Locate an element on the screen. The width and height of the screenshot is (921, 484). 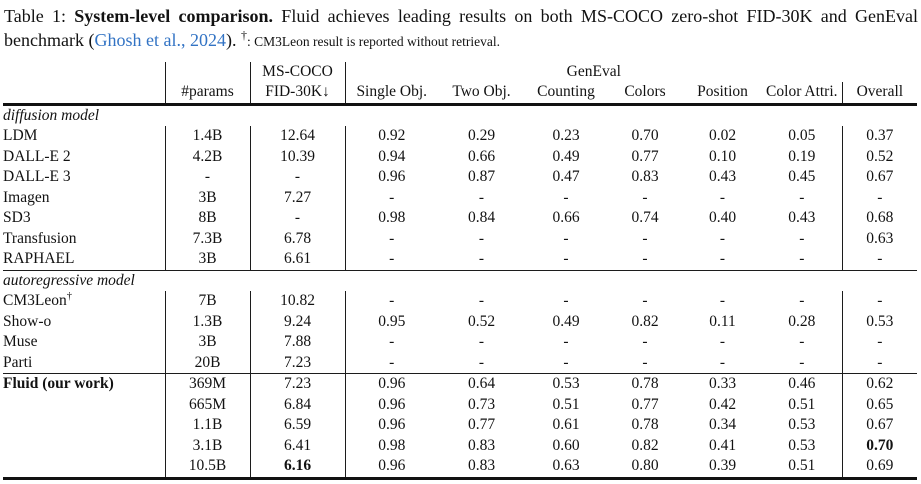
params-cell: 369M is located at coordinates (208, 384).